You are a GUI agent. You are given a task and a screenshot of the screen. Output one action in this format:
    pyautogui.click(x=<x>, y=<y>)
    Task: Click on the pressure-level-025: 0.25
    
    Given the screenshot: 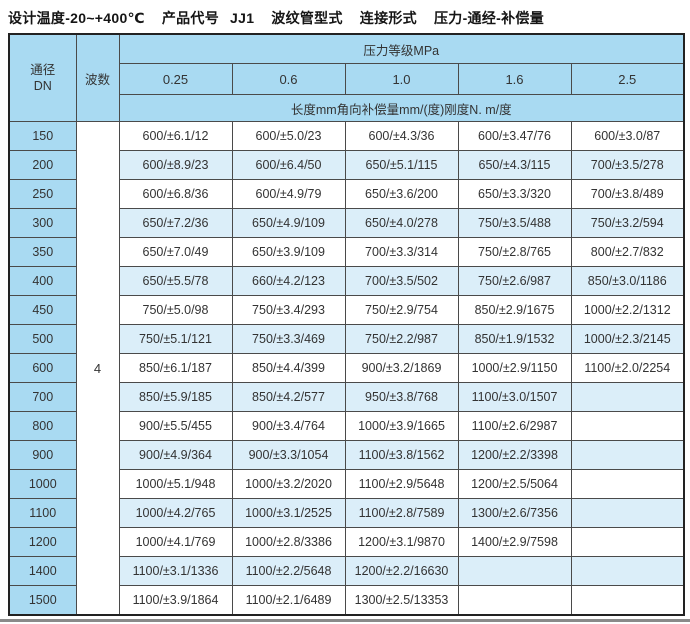 What is the action you would take?
    pyautogui.click(x=175, y=79)
    